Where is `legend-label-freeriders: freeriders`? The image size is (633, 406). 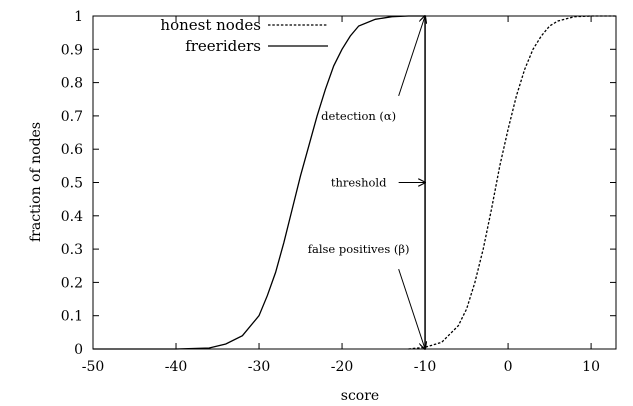
legend-label-freeriders: freeriders is located at coordinates (223, 46).